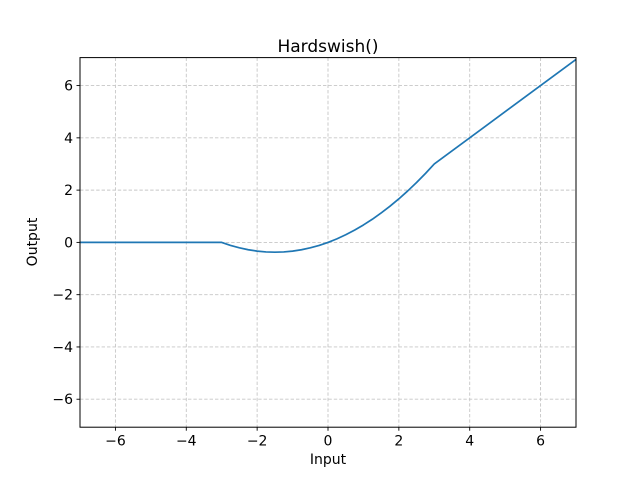 This screenshot has height=480, width=640. Describe the element at coordinates (328, 47) in the screenshot. I see `chart-title: Hardswish()` at that location.